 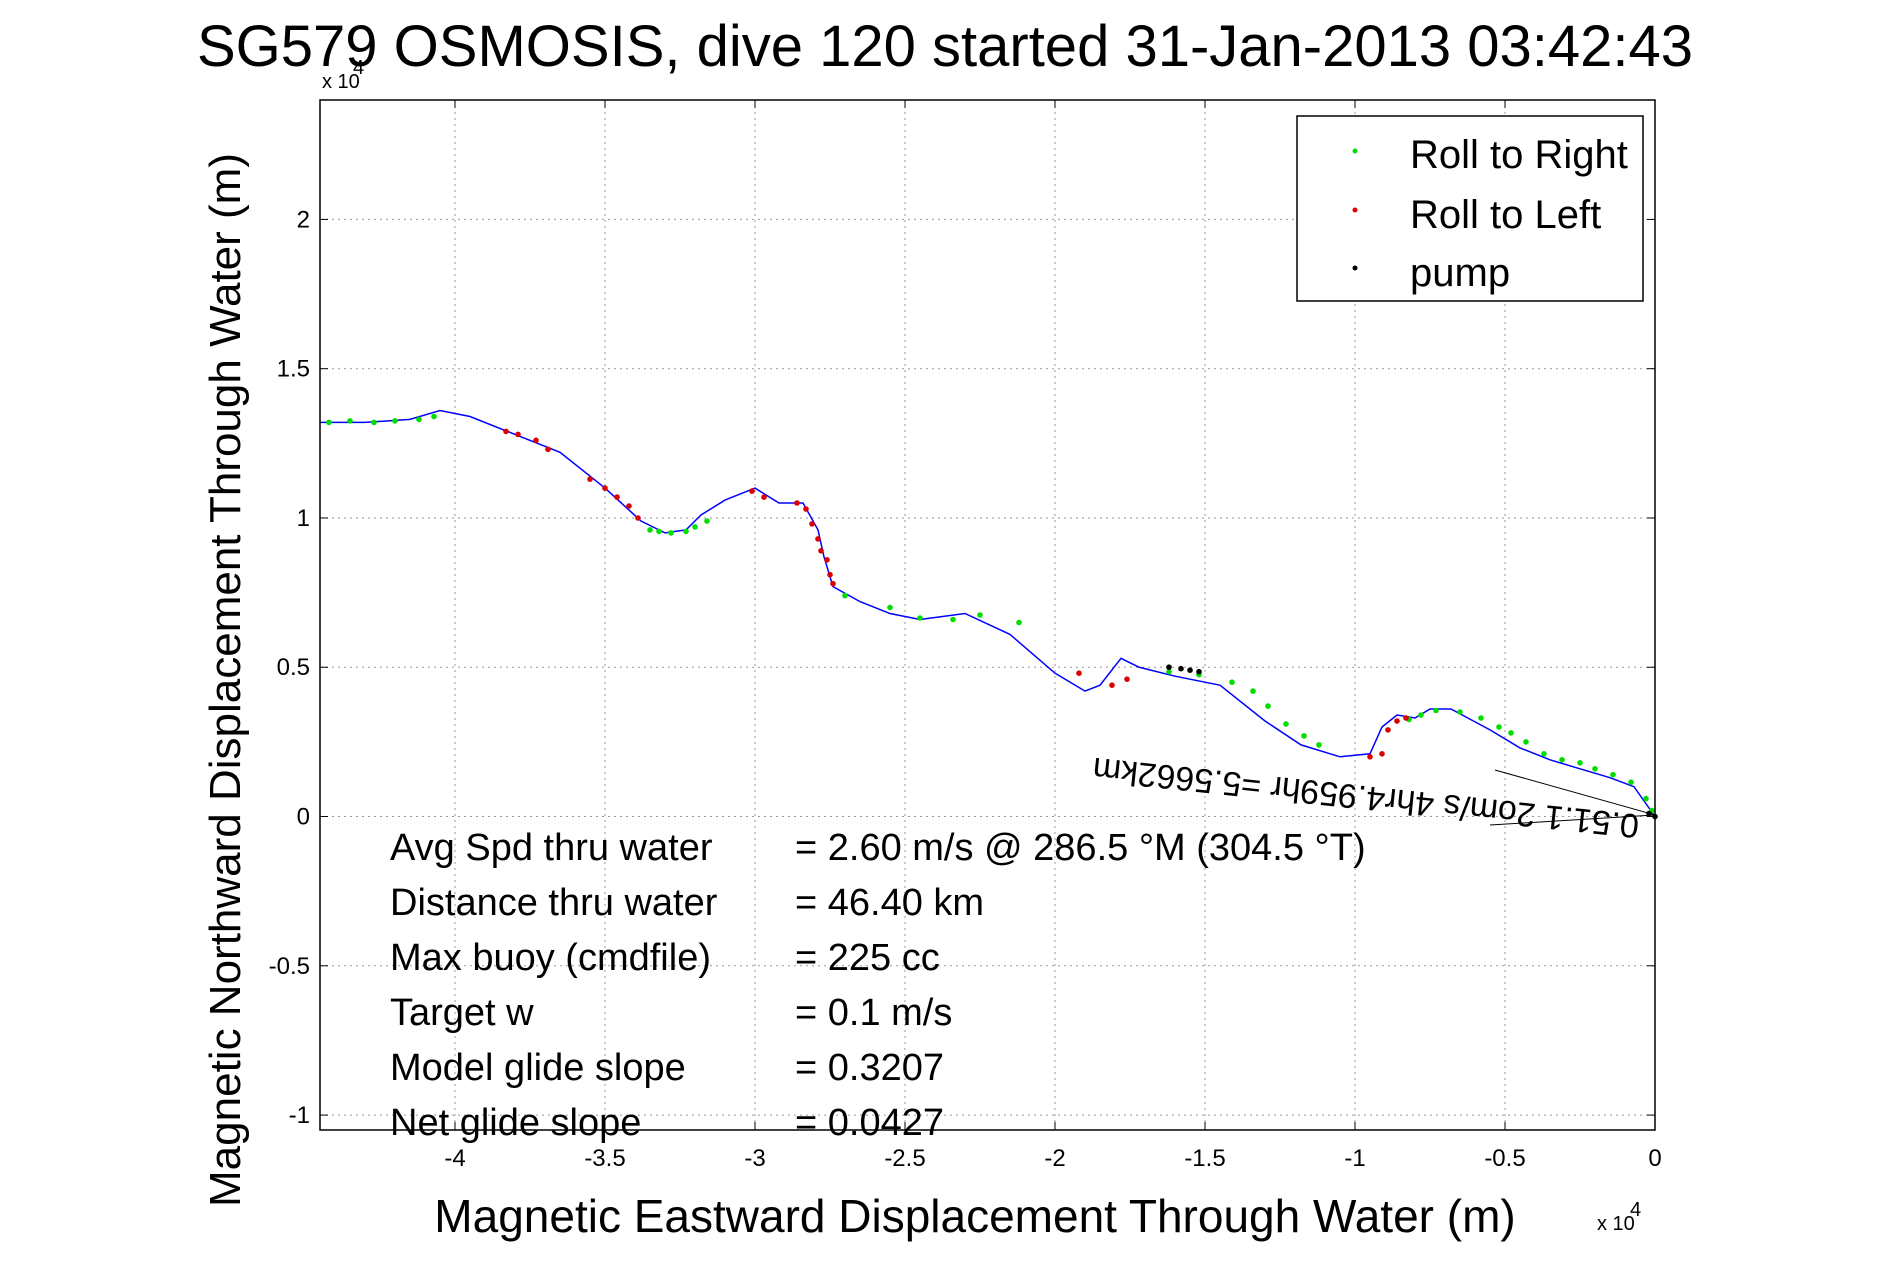 I want to click on x-tick-label: -2.5, so click(x=904, y=1158).